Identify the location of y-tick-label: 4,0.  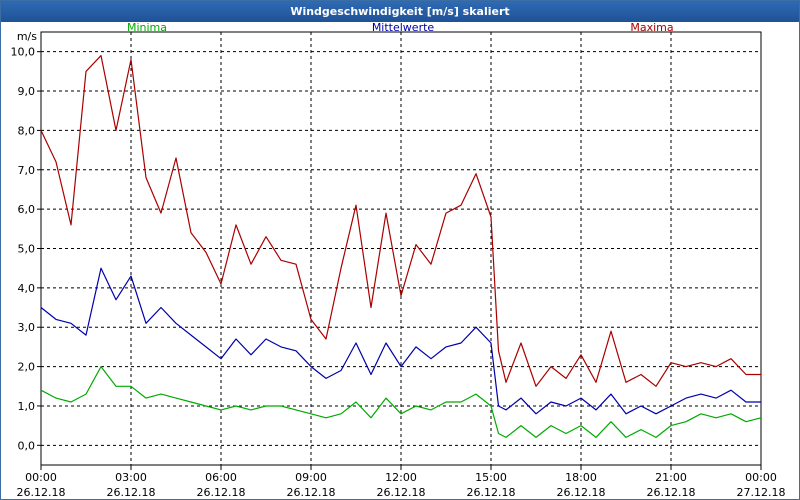
(27, 288).